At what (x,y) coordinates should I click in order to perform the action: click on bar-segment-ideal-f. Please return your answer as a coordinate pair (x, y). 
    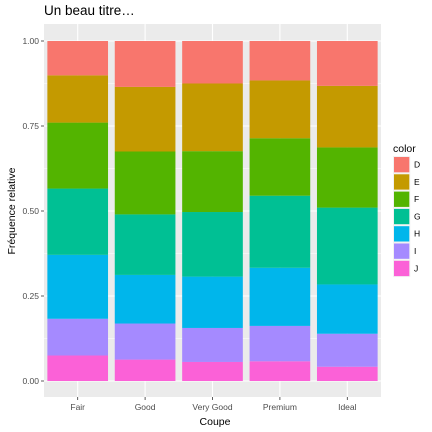
    Looking at the image, I should click on (347, 177).